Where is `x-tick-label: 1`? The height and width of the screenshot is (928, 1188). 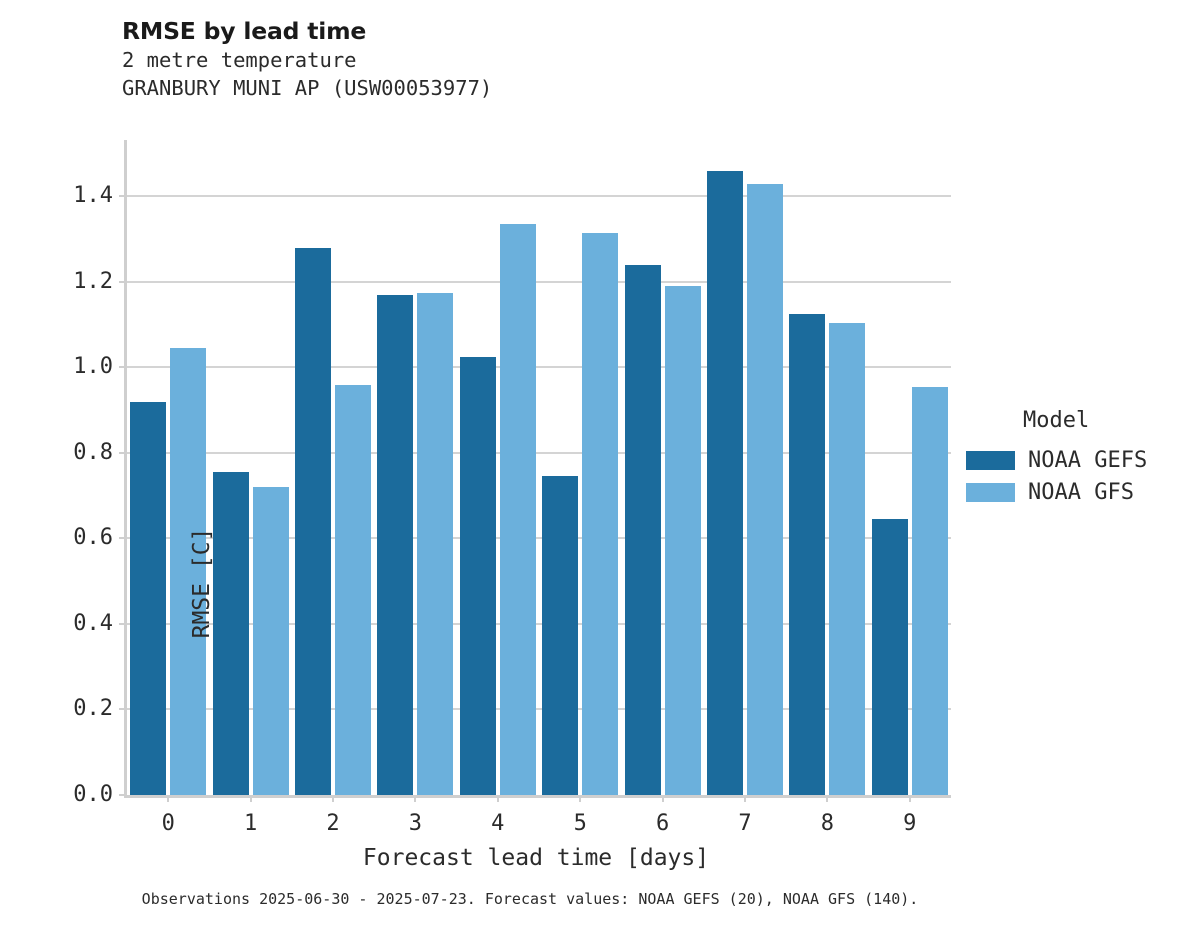 x-tick-label: 1 is located at coordinates (250, 823).